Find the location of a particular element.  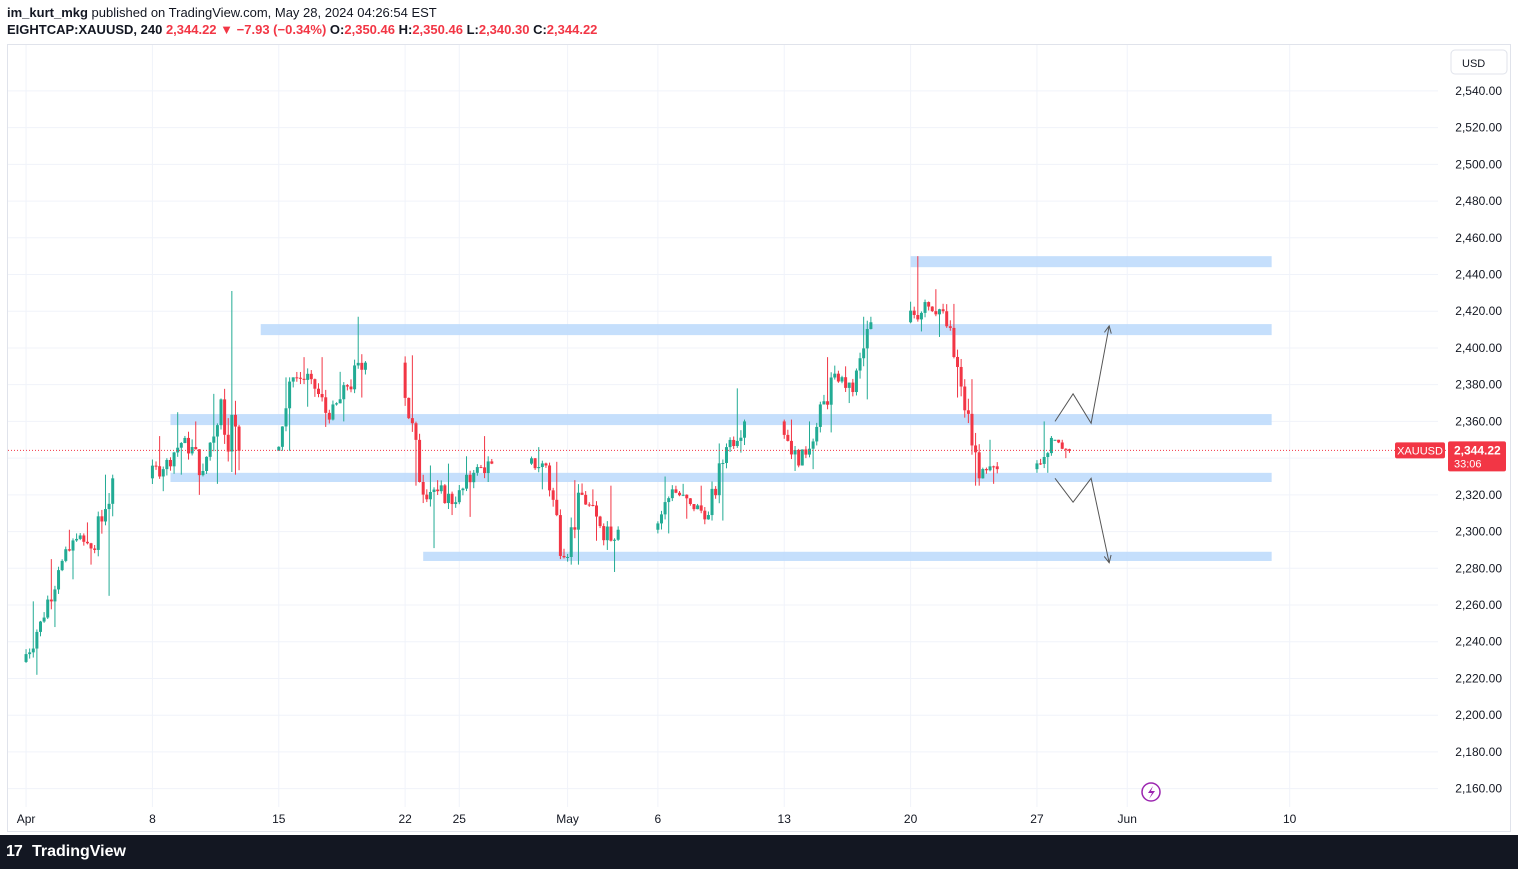

tradingview-logo-icon: 17 is located at coordinates (14, 851).